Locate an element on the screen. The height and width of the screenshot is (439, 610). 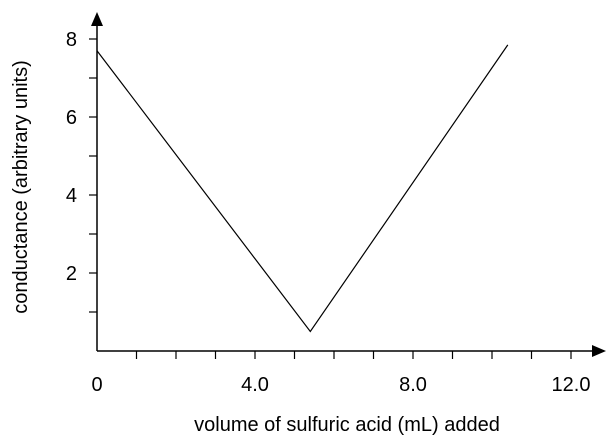
y-tick-label: 6 is located at coordinates (71, 118).